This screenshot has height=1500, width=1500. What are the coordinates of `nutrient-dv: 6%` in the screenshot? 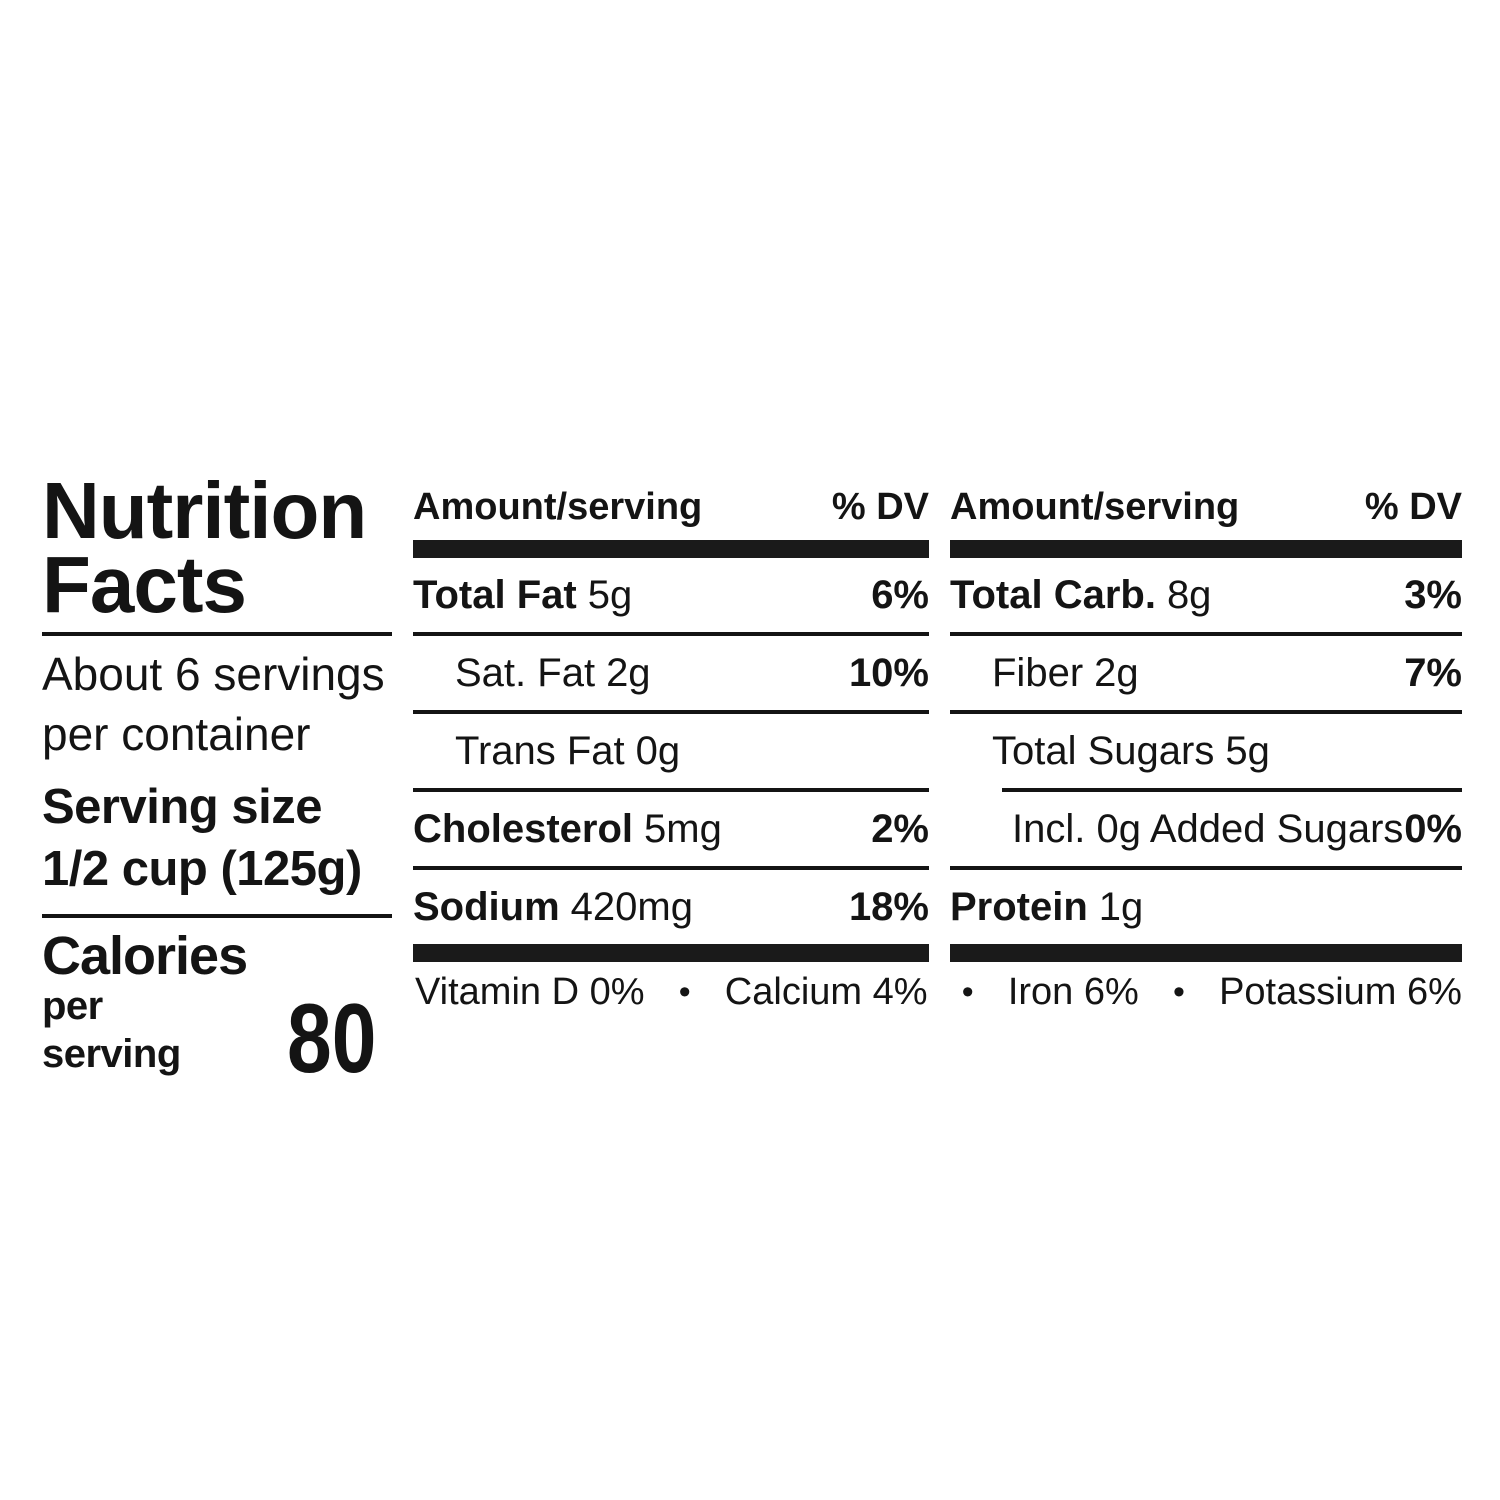 It's located at (900, 594).